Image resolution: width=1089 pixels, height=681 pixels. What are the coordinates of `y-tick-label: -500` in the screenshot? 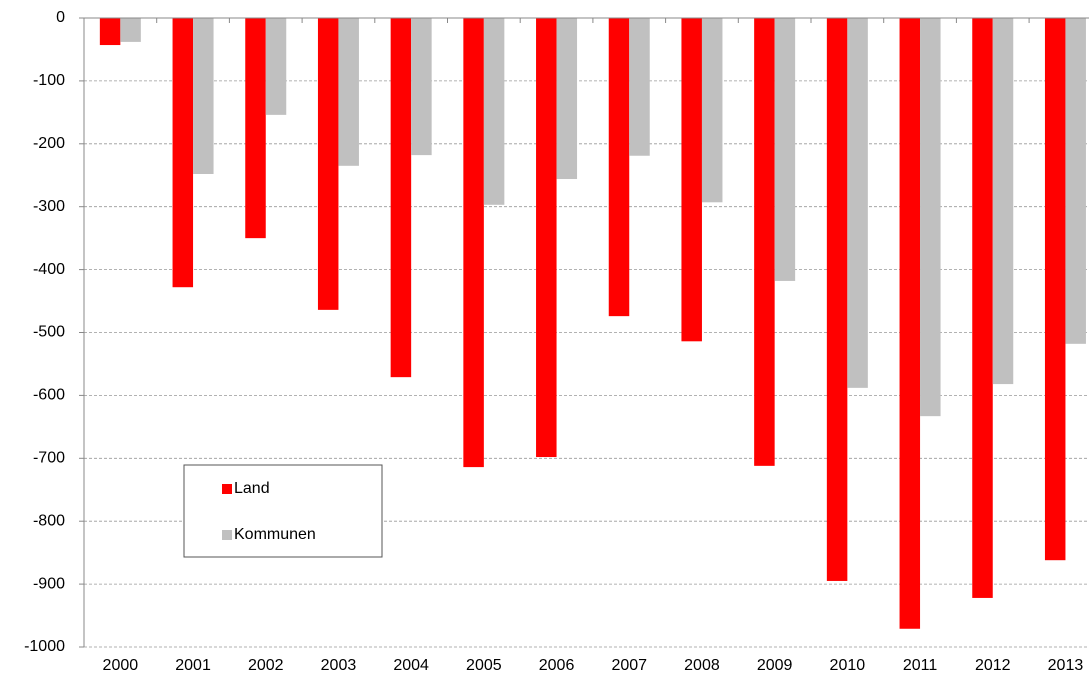 It's located at (49, 332).